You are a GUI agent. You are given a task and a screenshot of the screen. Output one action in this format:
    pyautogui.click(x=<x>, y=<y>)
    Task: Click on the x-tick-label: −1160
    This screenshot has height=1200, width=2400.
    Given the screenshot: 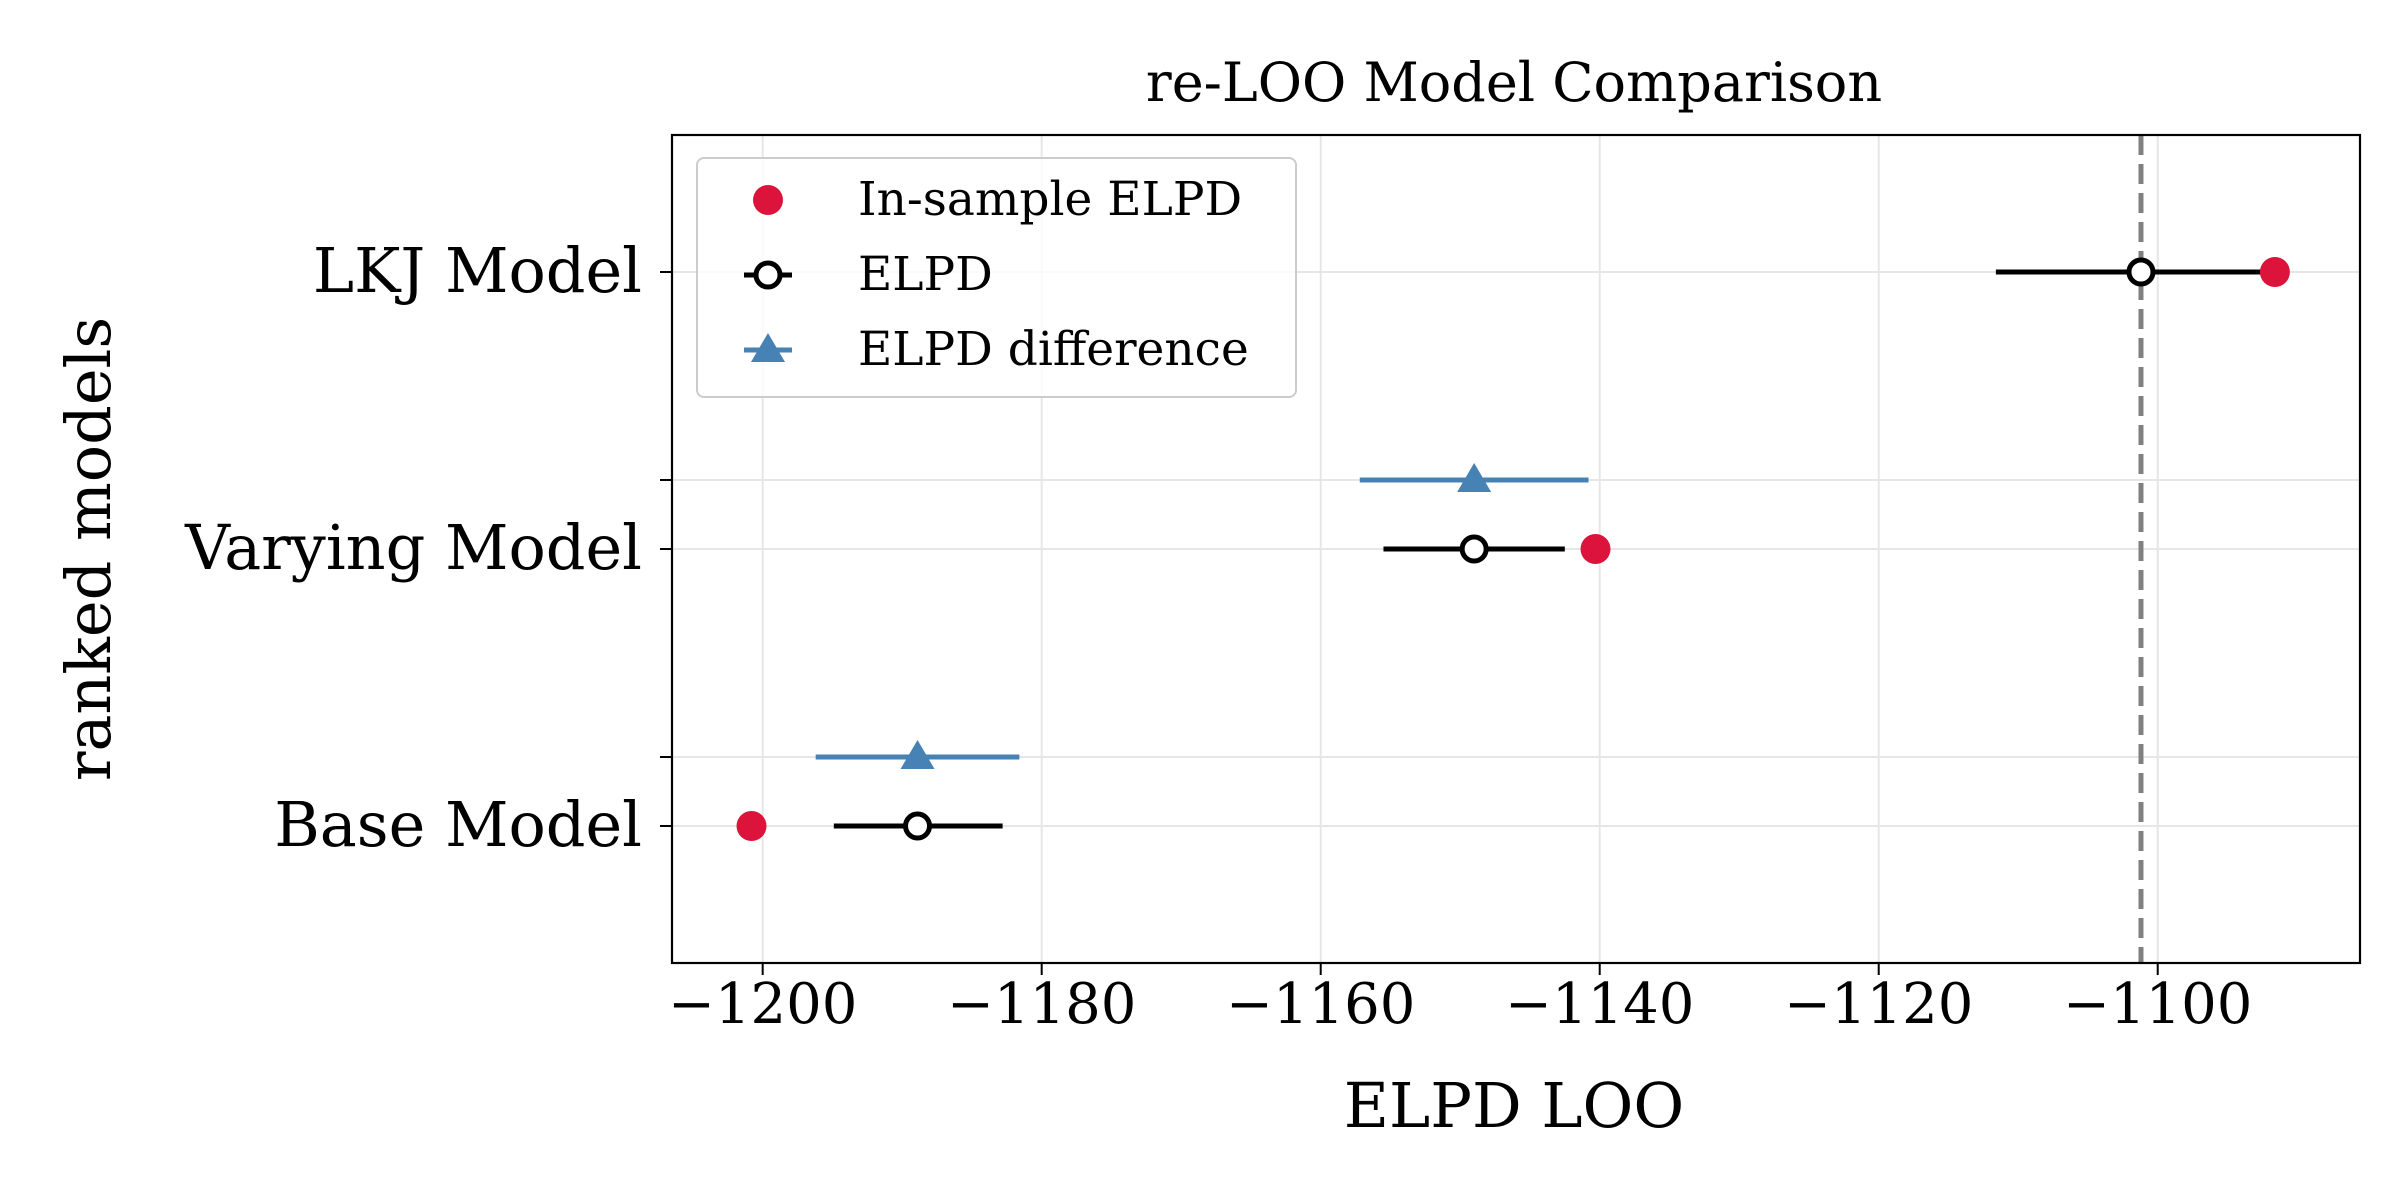 What is the action you would take?
    pyautogui.click(x=1320, y=1004)
    